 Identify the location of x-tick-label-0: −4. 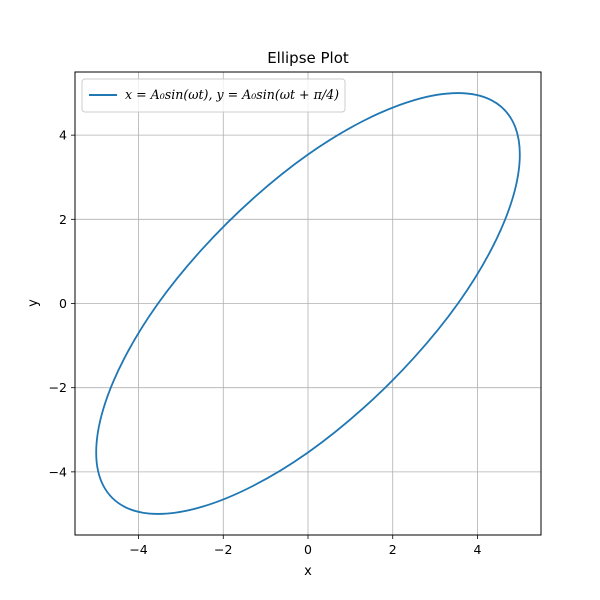
(138, 549).